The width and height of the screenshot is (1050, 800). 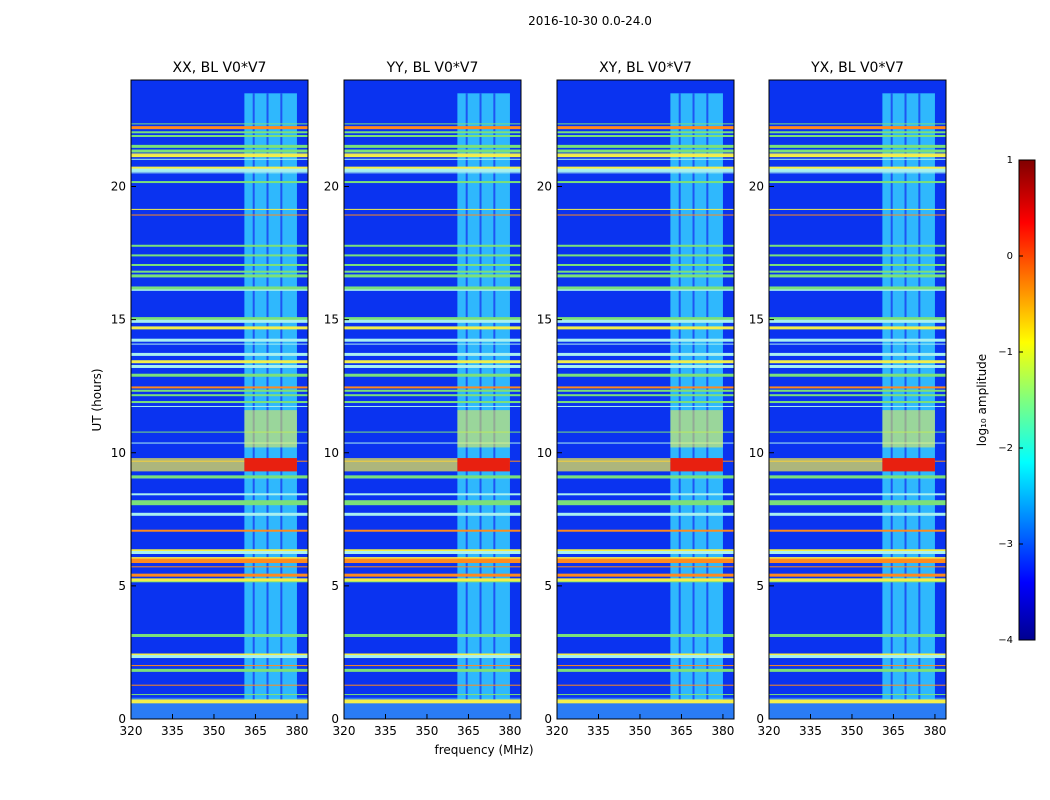 I want to click on broadband-event, so click(x=614, y=465).